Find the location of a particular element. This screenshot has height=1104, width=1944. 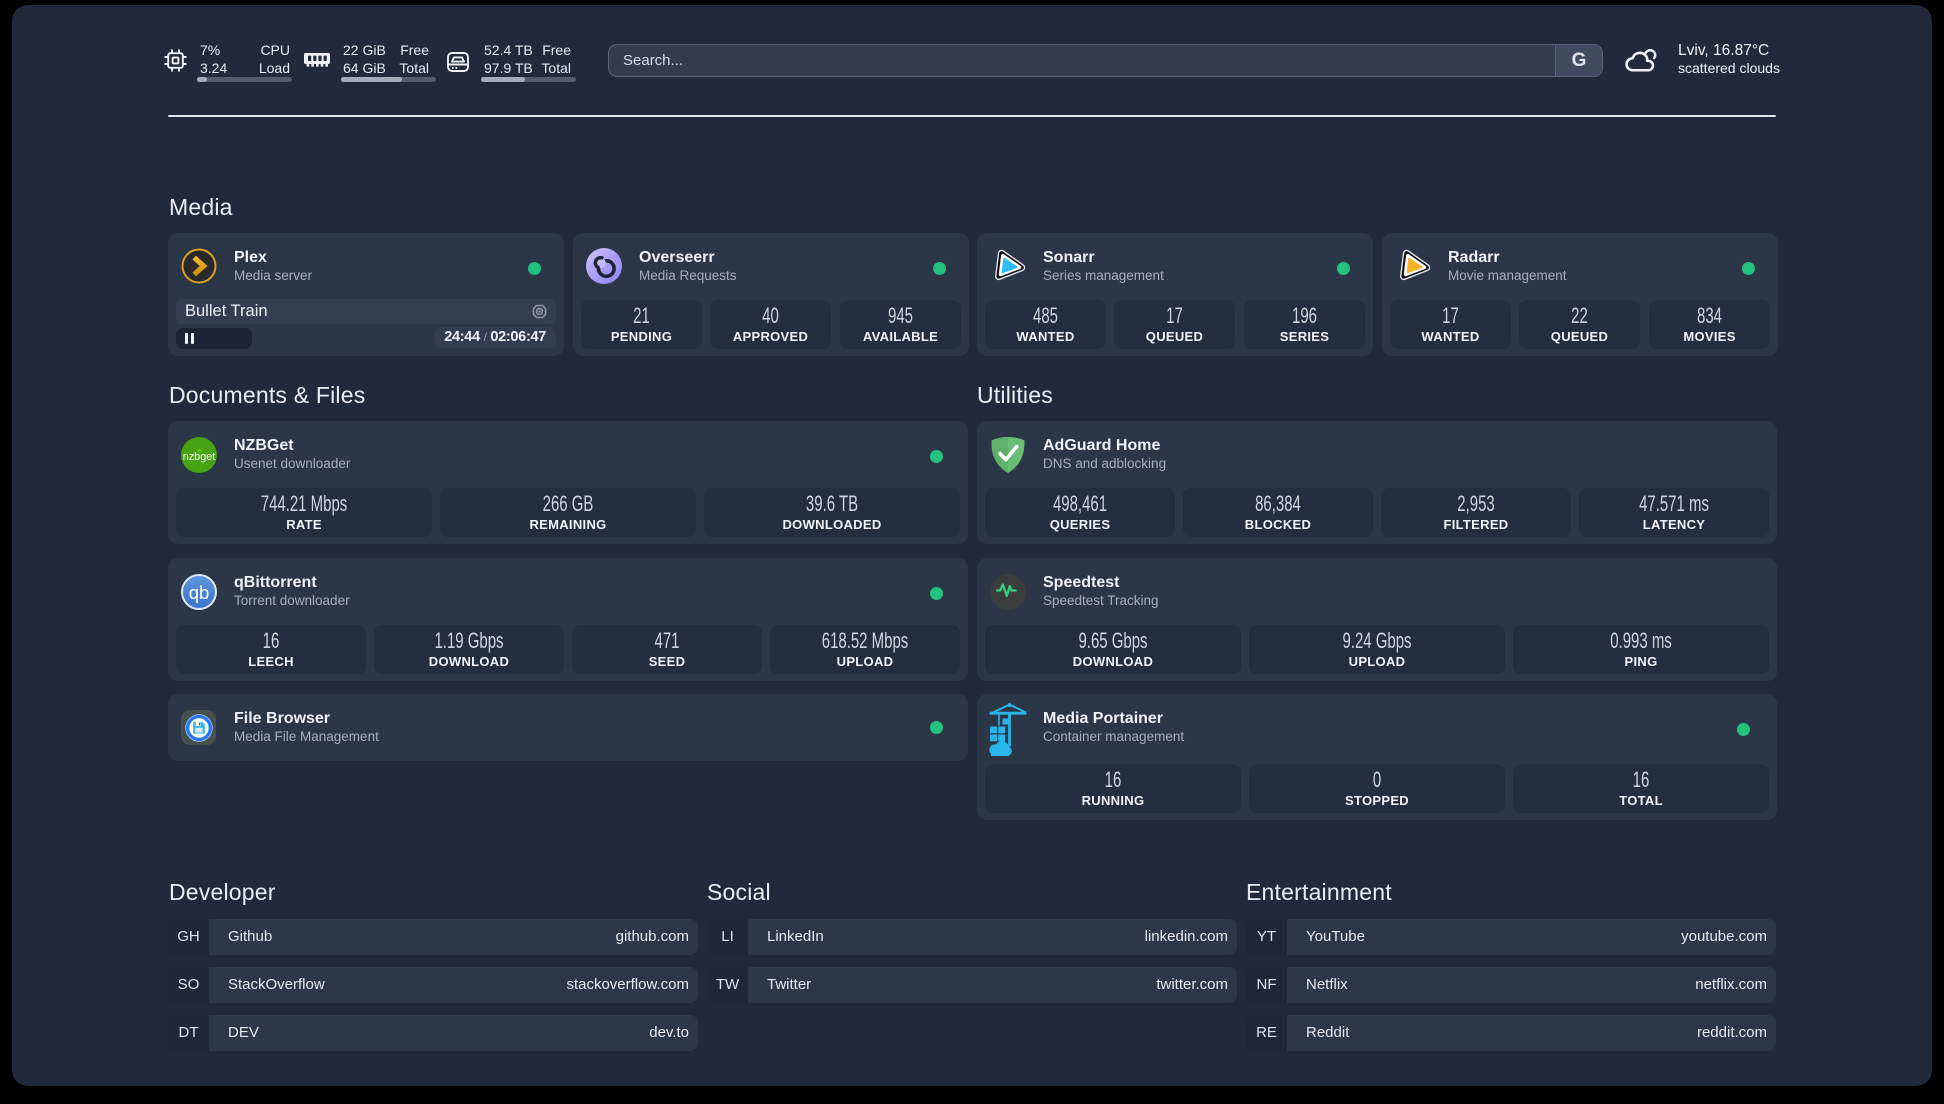

svg-text: nzbget is located at coordinates (199, 457).